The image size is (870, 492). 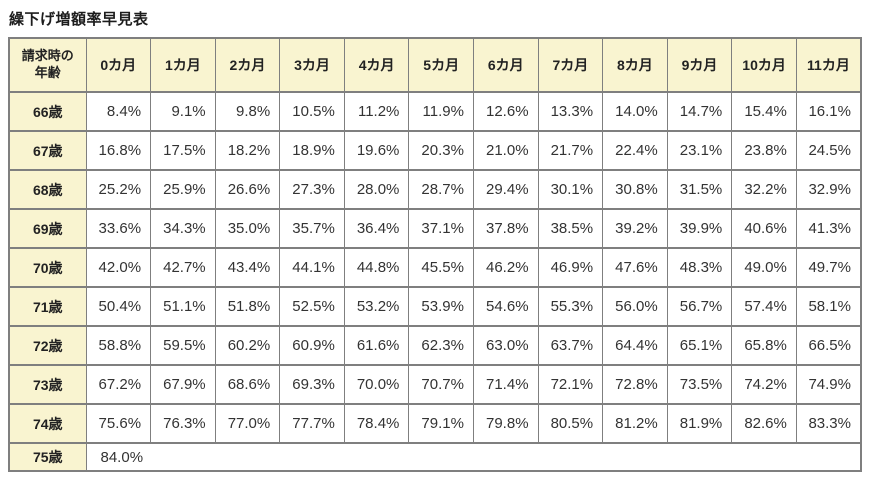 I want to click on rate-value-cell: 44.1%, so click(x=312, y=267).